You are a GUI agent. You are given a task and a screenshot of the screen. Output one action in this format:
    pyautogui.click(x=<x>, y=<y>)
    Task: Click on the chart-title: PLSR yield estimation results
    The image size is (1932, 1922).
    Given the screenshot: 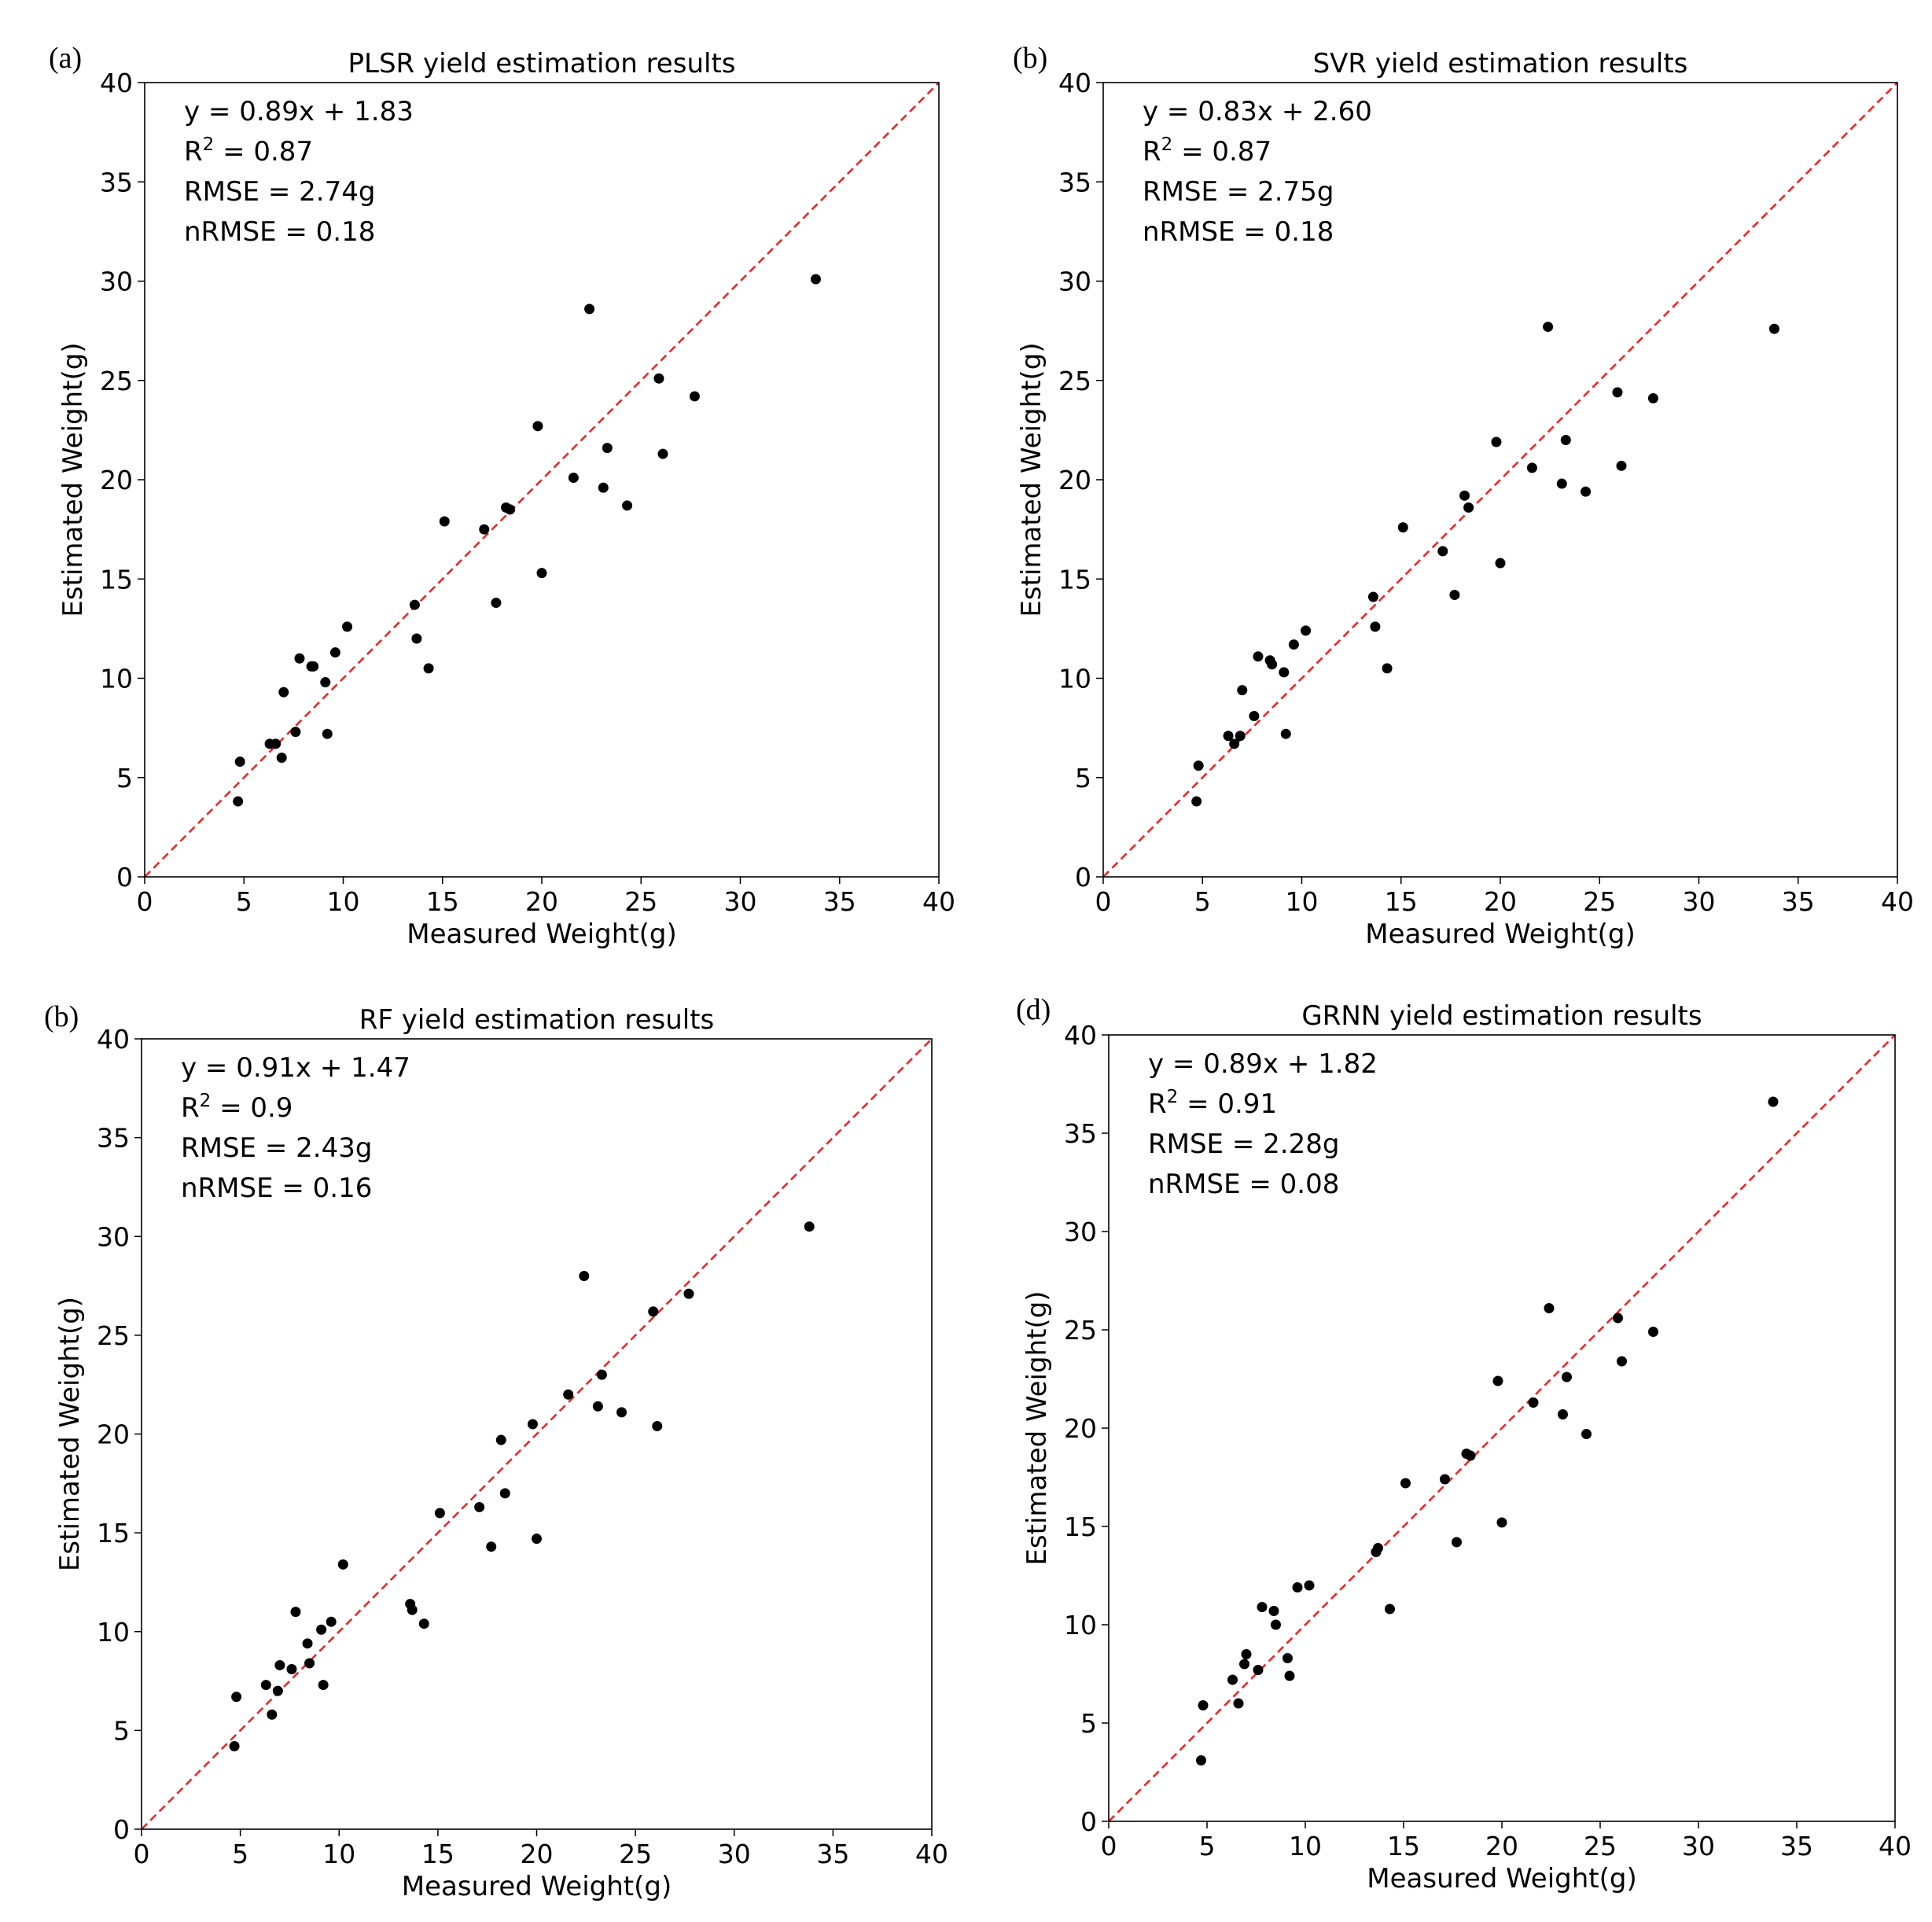 What is the action you would take?
    pyautogui.click(x=542, y=63)
    